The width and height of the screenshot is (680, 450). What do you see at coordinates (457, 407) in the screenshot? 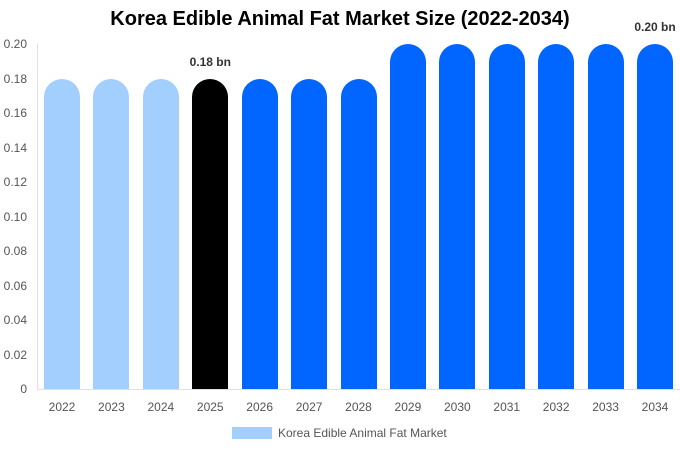
I see `x-tick-label: 2030` at bounding box center [457, 407].